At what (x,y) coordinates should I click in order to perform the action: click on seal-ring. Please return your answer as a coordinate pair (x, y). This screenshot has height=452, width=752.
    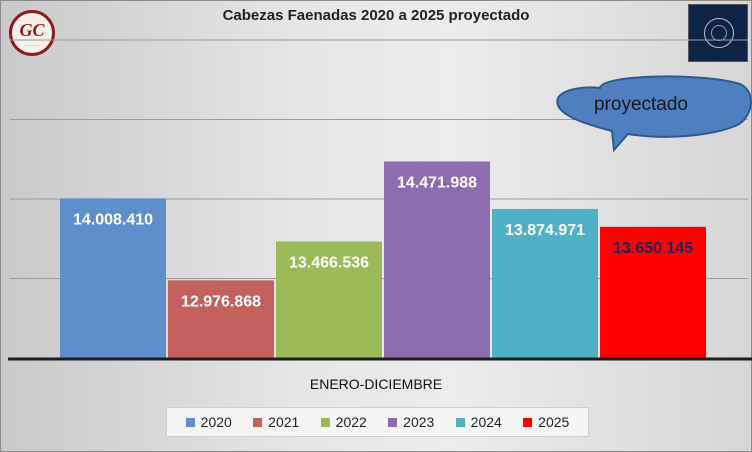
    Looking at the image, I should click on (719, 33).